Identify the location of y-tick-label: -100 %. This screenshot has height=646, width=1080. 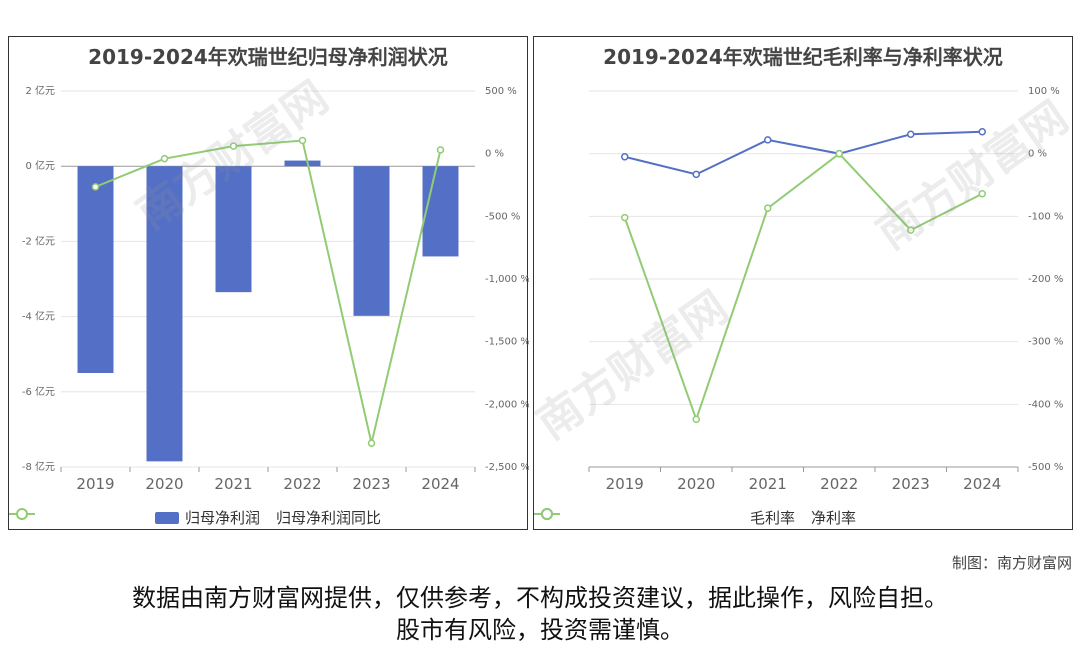
(1045, 216).